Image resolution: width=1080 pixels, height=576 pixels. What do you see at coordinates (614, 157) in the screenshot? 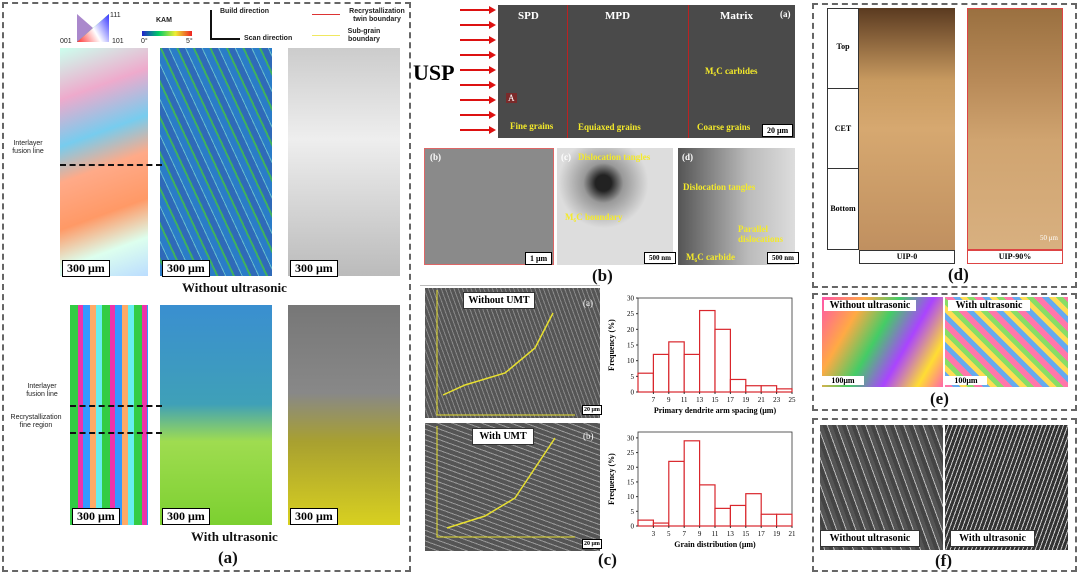
I see `c-tangles: Dislocation tangles` at bounding box center [614, 157].